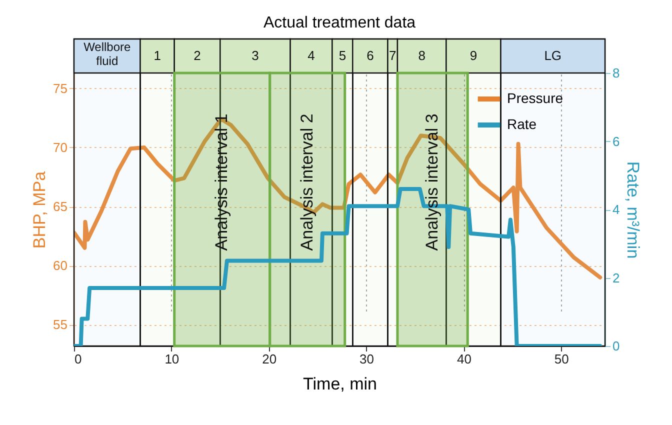 Image resolution: width=672 pixels, height=425 pixels. What do you see at coordinates (306, 182) in the screenshot?
I see `band-label: Analysis interval 2` at bounding box center [306, 182].